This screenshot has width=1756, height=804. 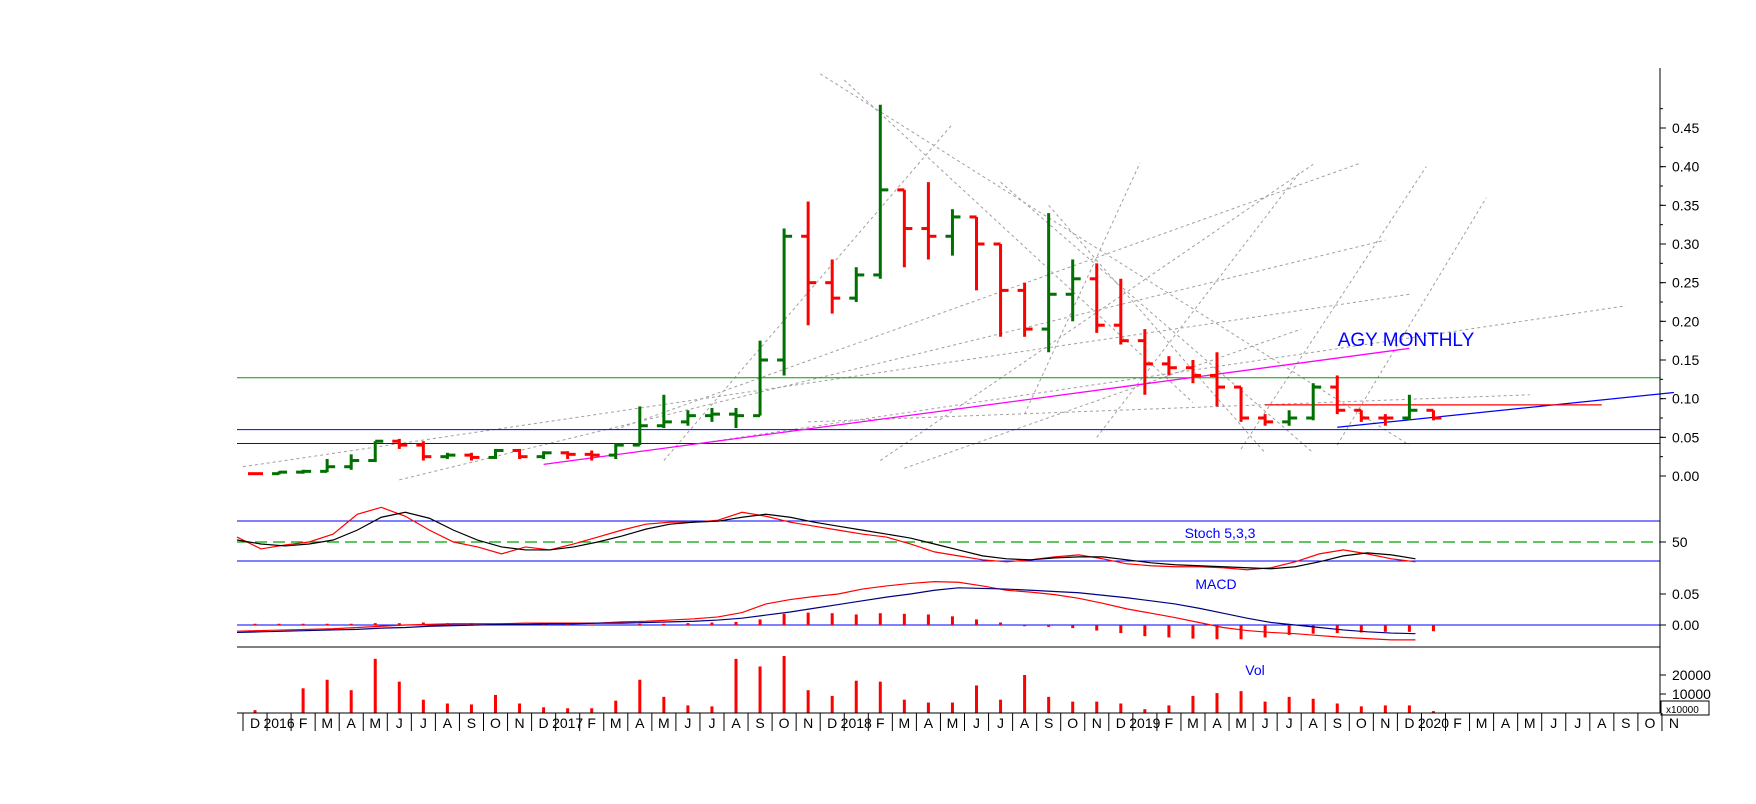 What do you see at coordinates (1144, 723) in the screenshot?
I see `x-tick-label: 2019` at bounding box center [1144, 723].